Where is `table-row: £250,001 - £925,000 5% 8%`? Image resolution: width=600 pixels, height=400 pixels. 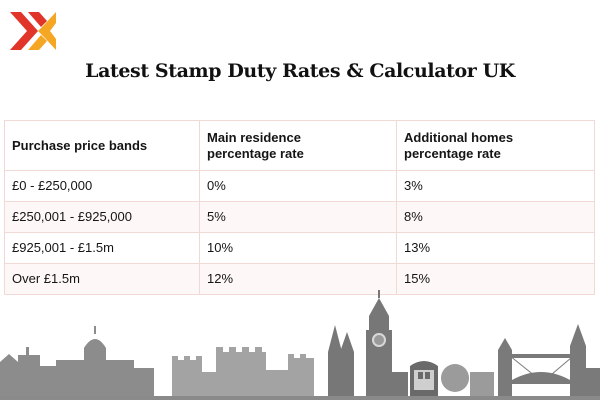 table-row: £250,001 - £925,000 5% 8% is located at coordinates (299, 217).